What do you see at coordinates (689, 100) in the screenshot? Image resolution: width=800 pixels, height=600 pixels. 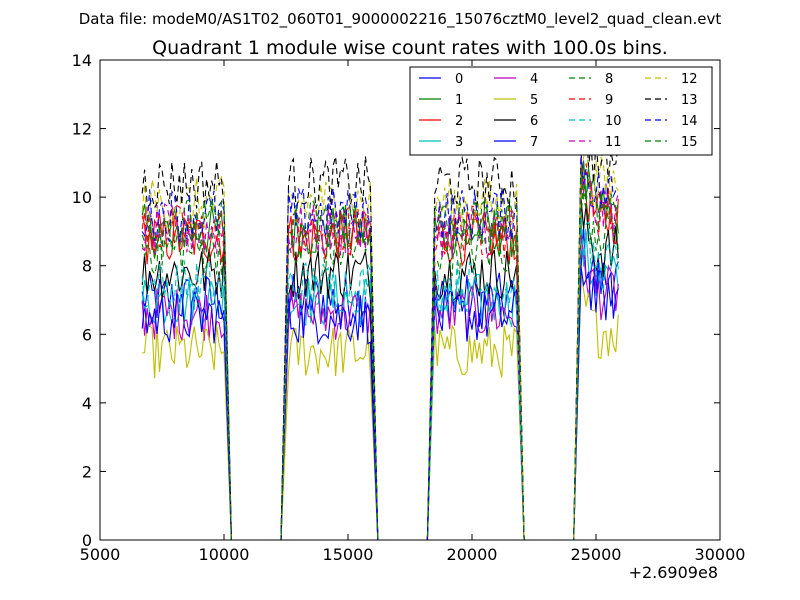 I see `legend-label-13: 13` at bounding box center [689, 100].